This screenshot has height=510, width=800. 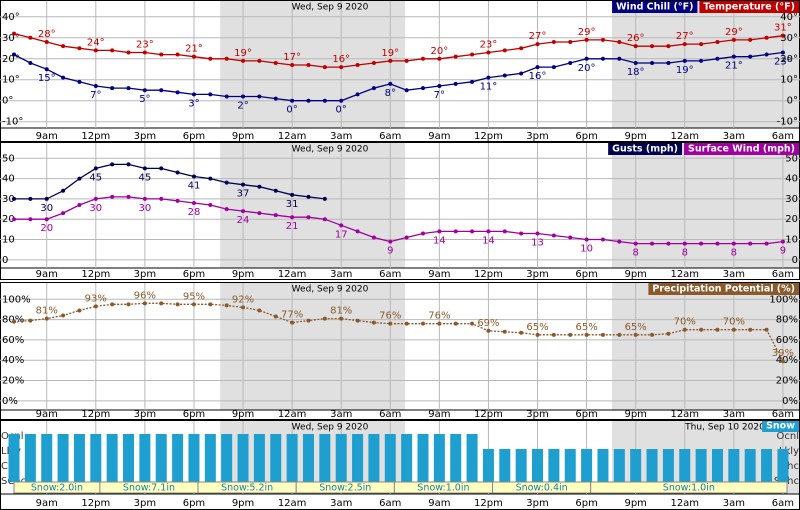 I want to click on data-label: 8, so click(x=734, y=253).